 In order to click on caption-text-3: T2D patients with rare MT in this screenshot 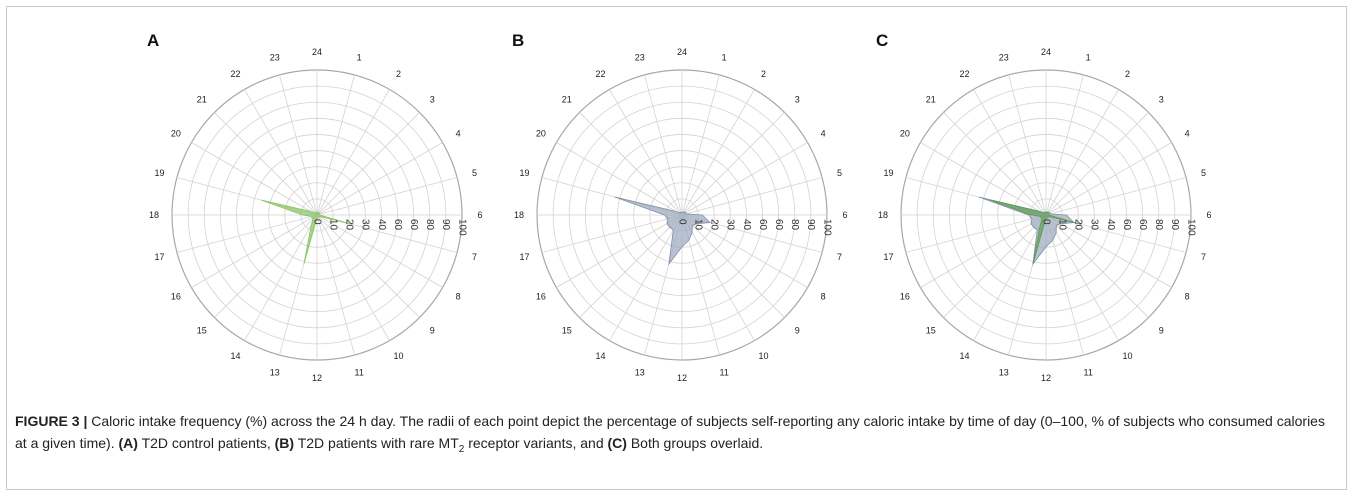, I will do `click(376, 442)`.